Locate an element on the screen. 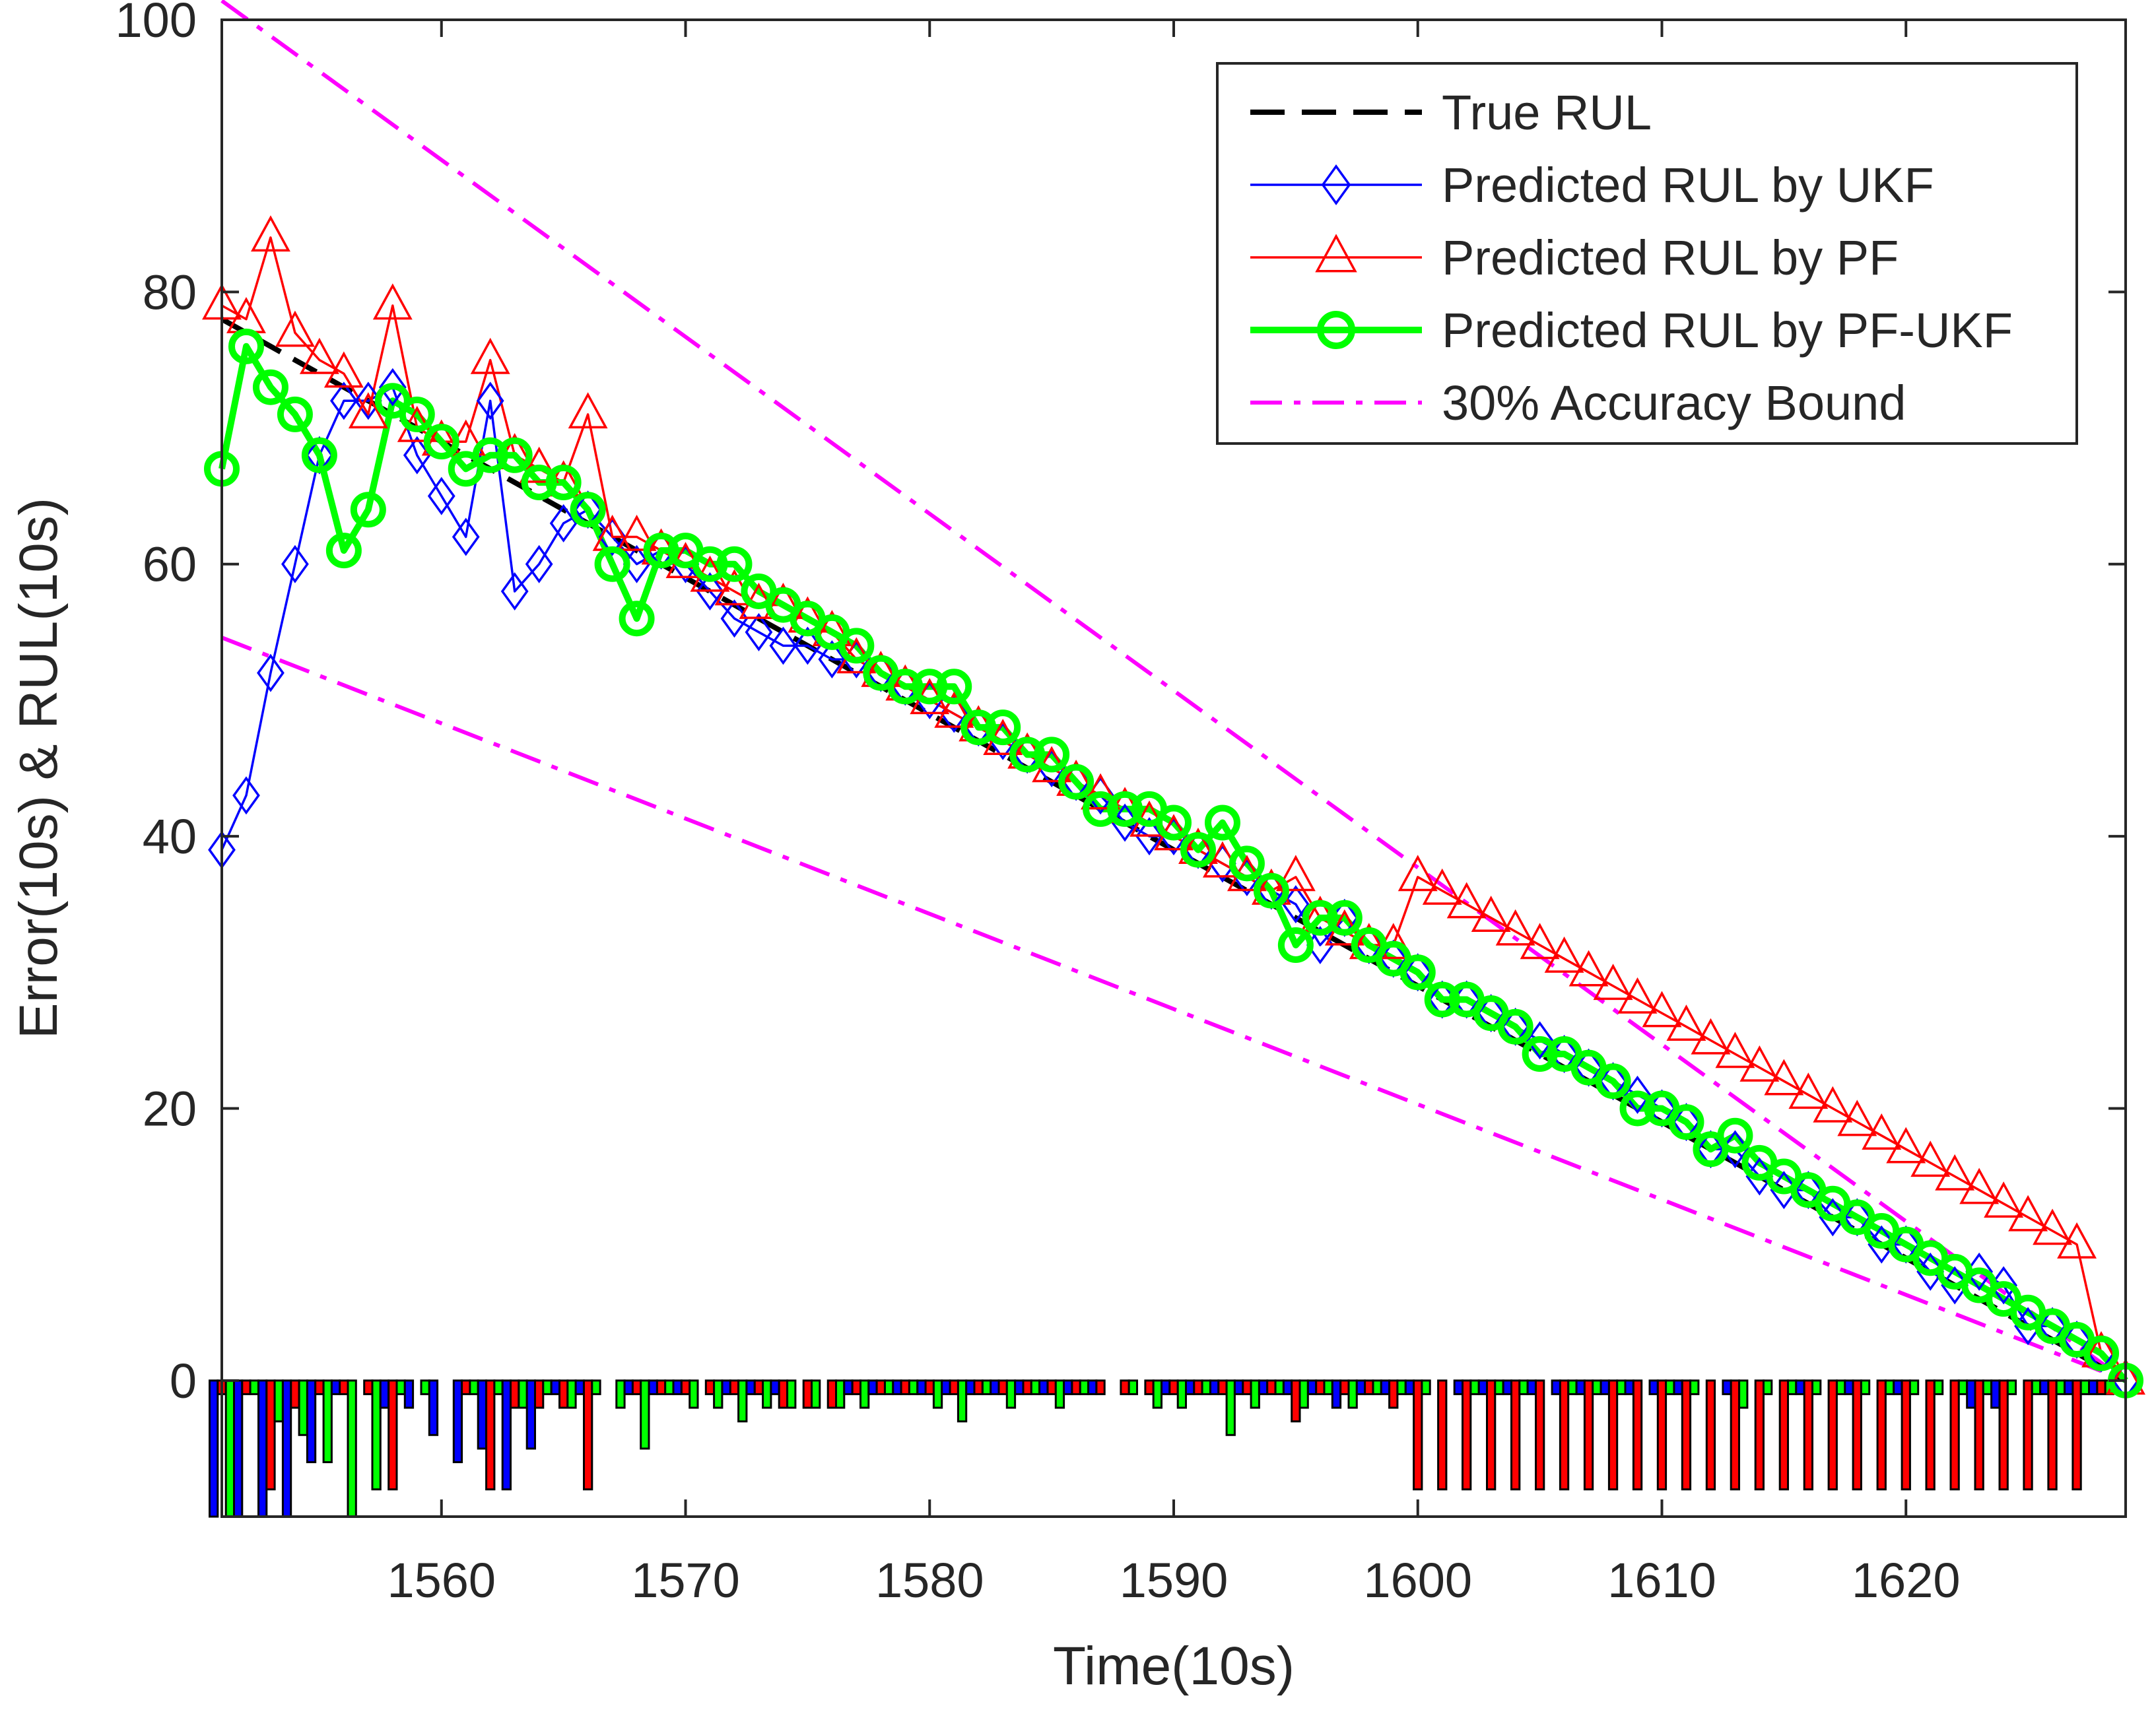  y-tick-label: 100 is located at coordinates (156, 24).